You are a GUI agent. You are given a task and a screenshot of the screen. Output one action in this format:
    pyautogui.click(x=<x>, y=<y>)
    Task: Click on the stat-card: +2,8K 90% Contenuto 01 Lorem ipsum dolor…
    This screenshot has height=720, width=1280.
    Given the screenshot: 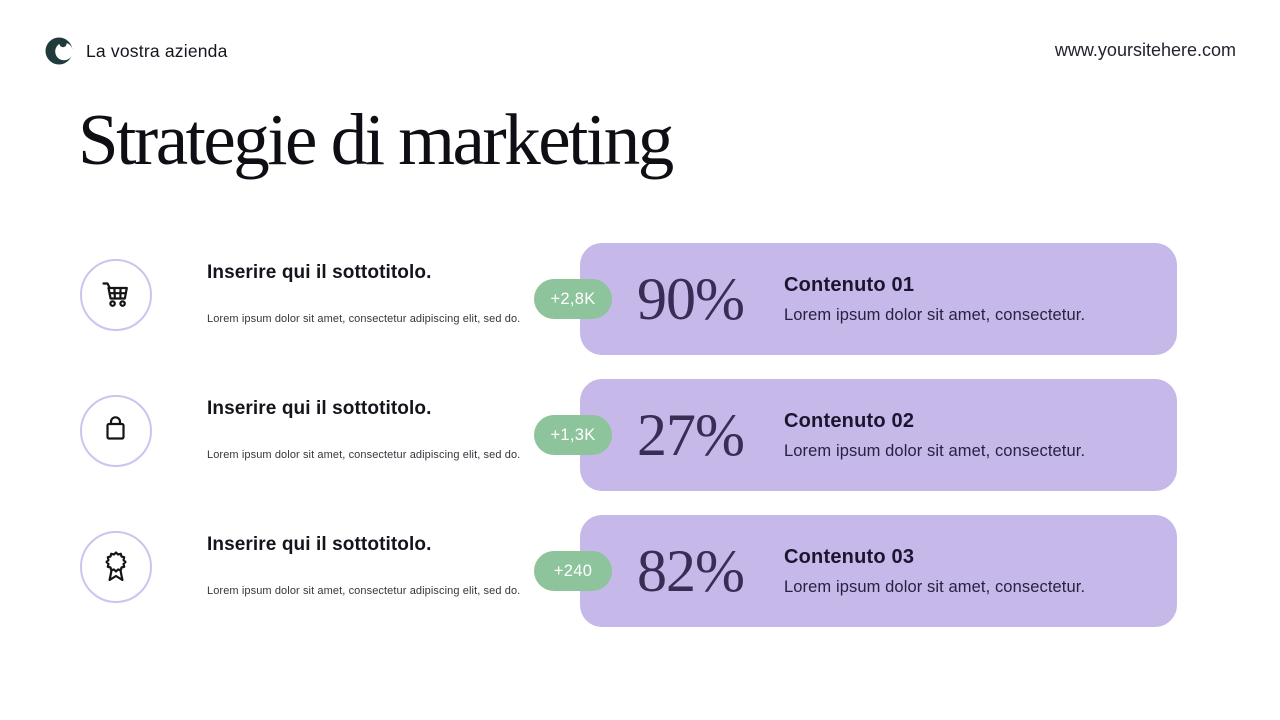 What is the action you would take?
    pyautogui.click(x=855, y=299)
    